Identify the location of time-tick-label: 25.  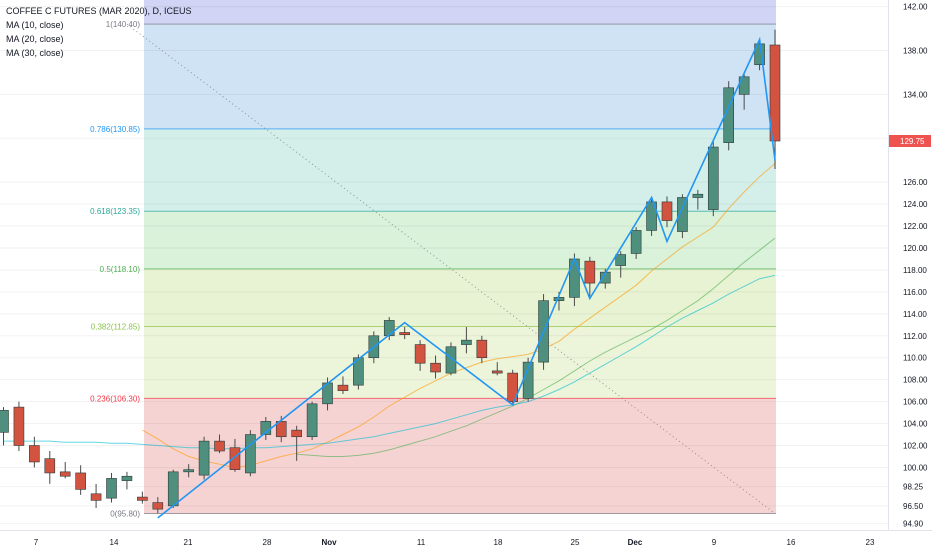
(575, 542).